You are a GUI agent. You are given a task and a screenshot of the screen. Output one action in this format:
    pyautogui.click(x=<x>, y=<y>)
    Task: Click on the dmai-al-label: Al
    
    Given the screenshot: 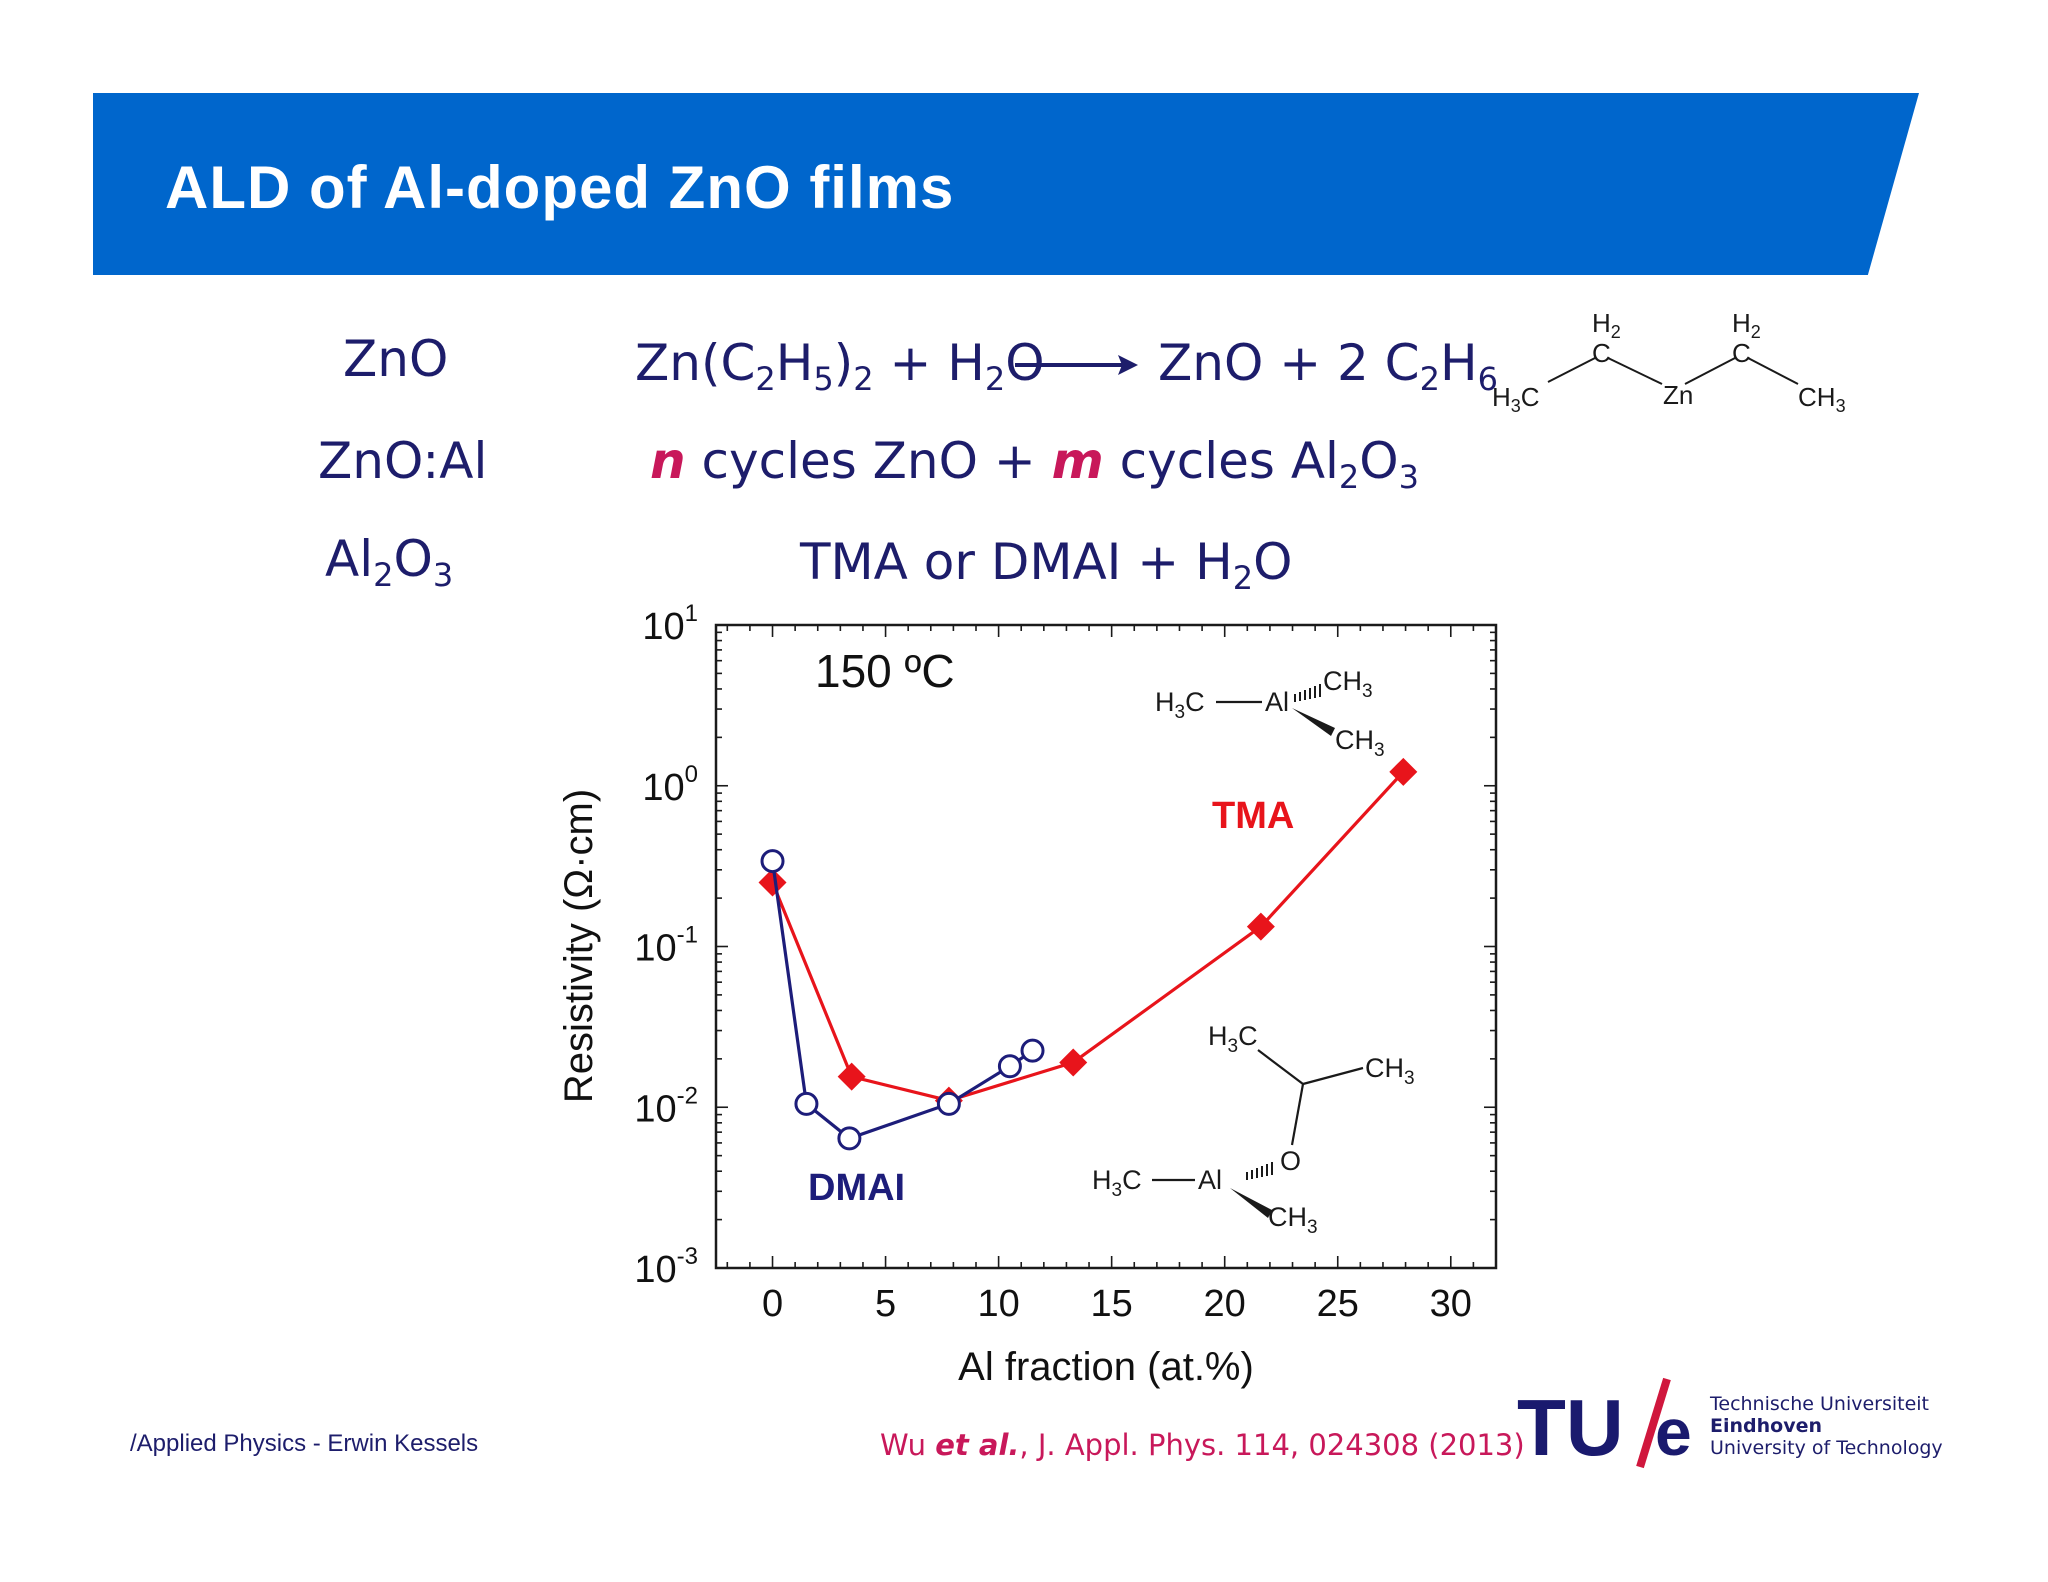 What is the action you would take?
    pyautogui.click(x=1210, y=1180)
    